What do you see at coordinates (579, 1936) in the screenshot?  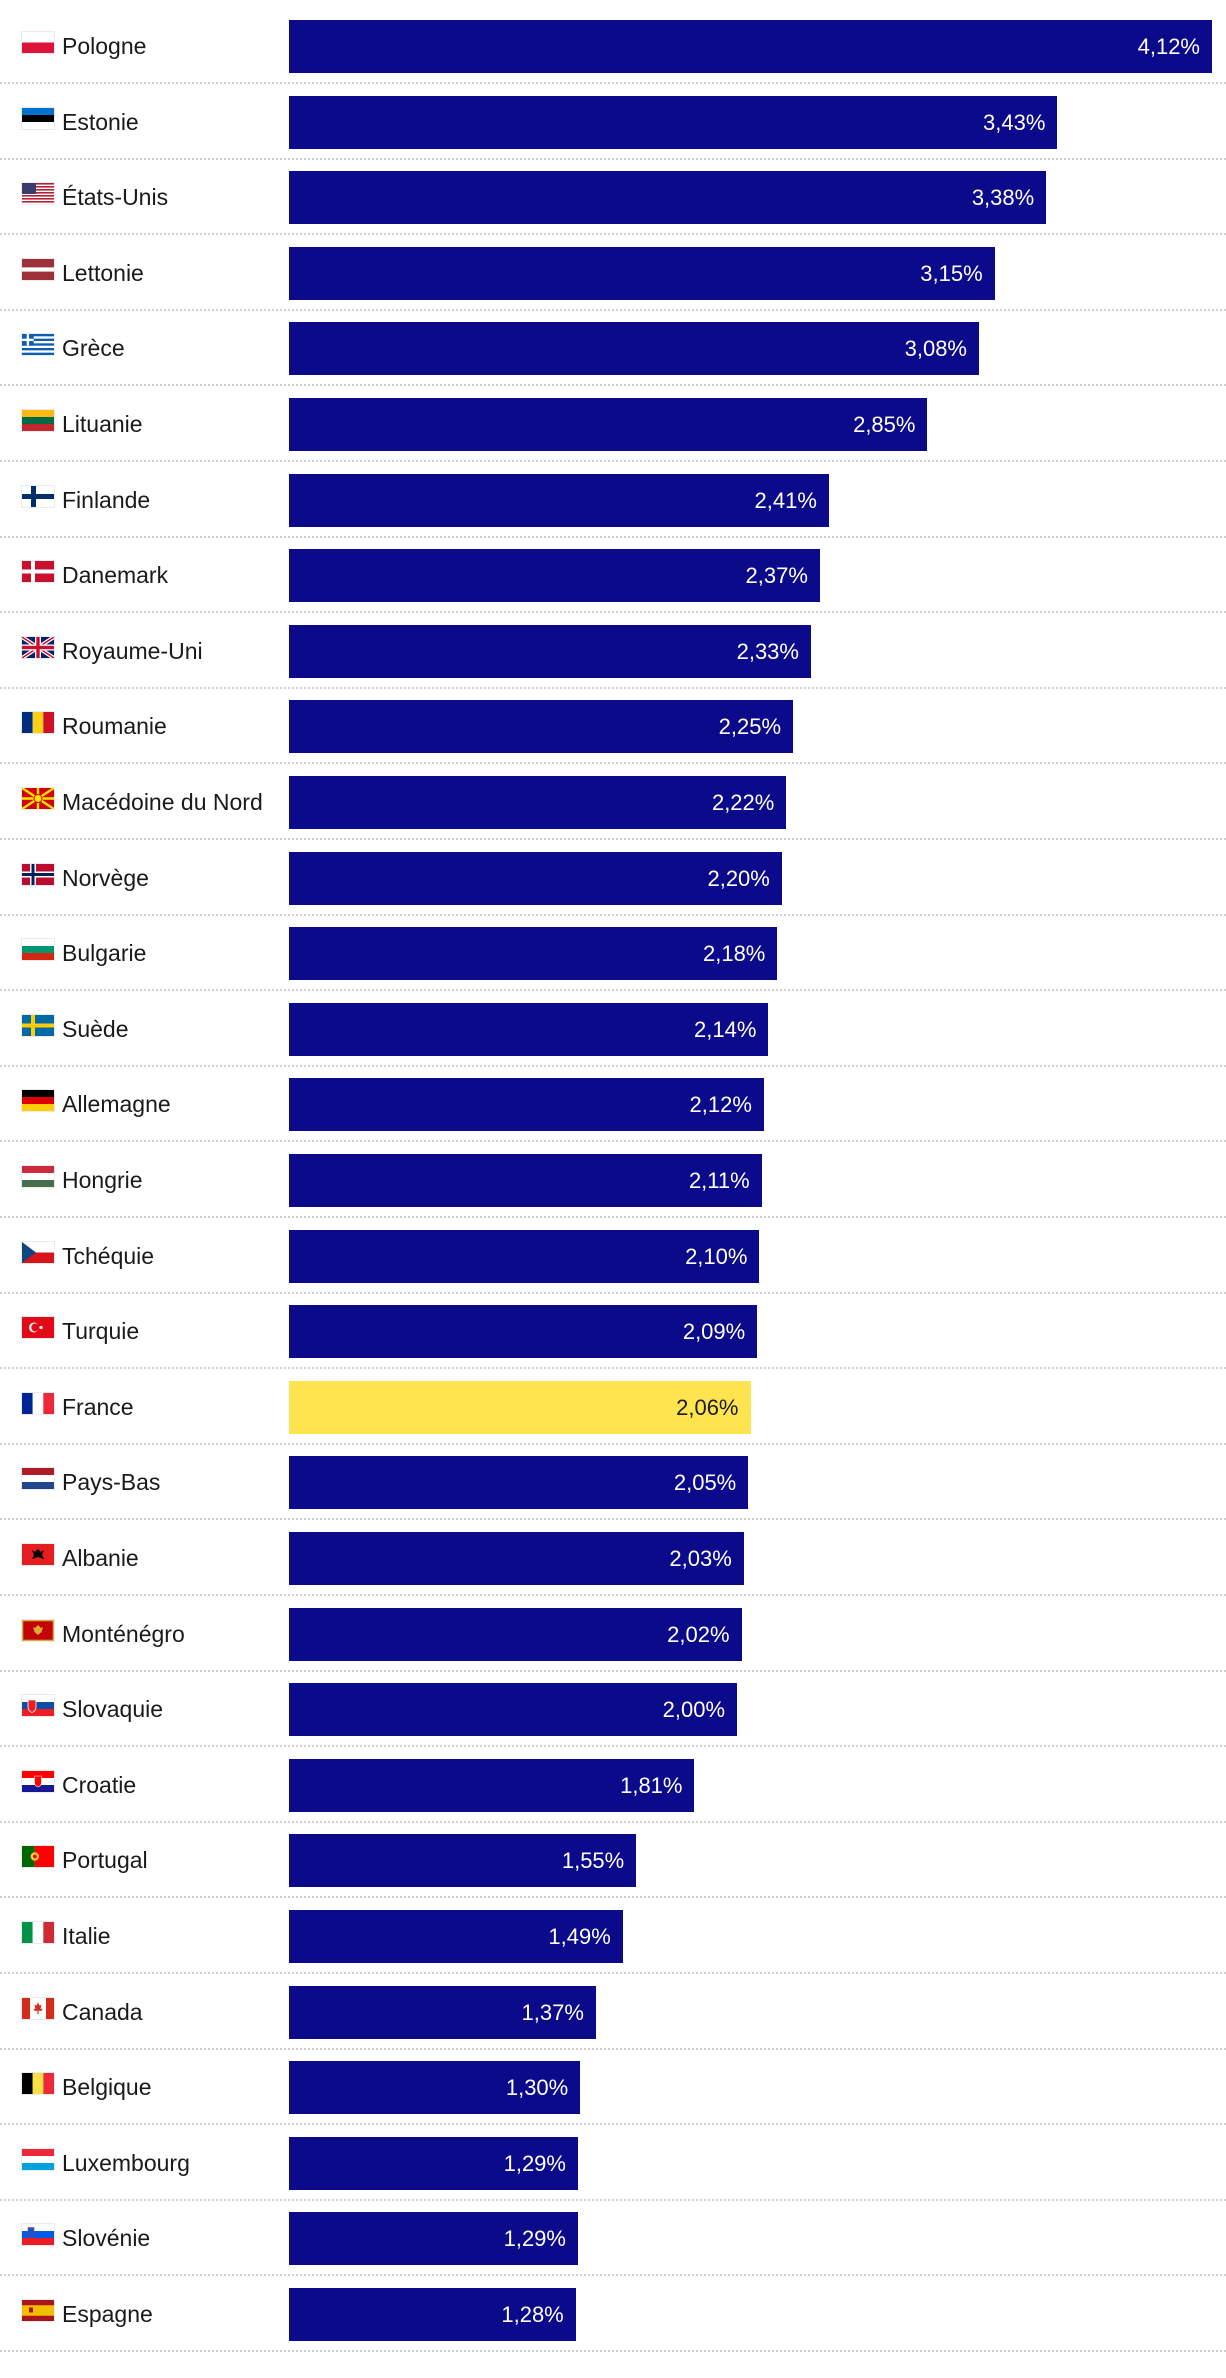 I see `data-label: 1,49%` at bounding box center [579, 1936].